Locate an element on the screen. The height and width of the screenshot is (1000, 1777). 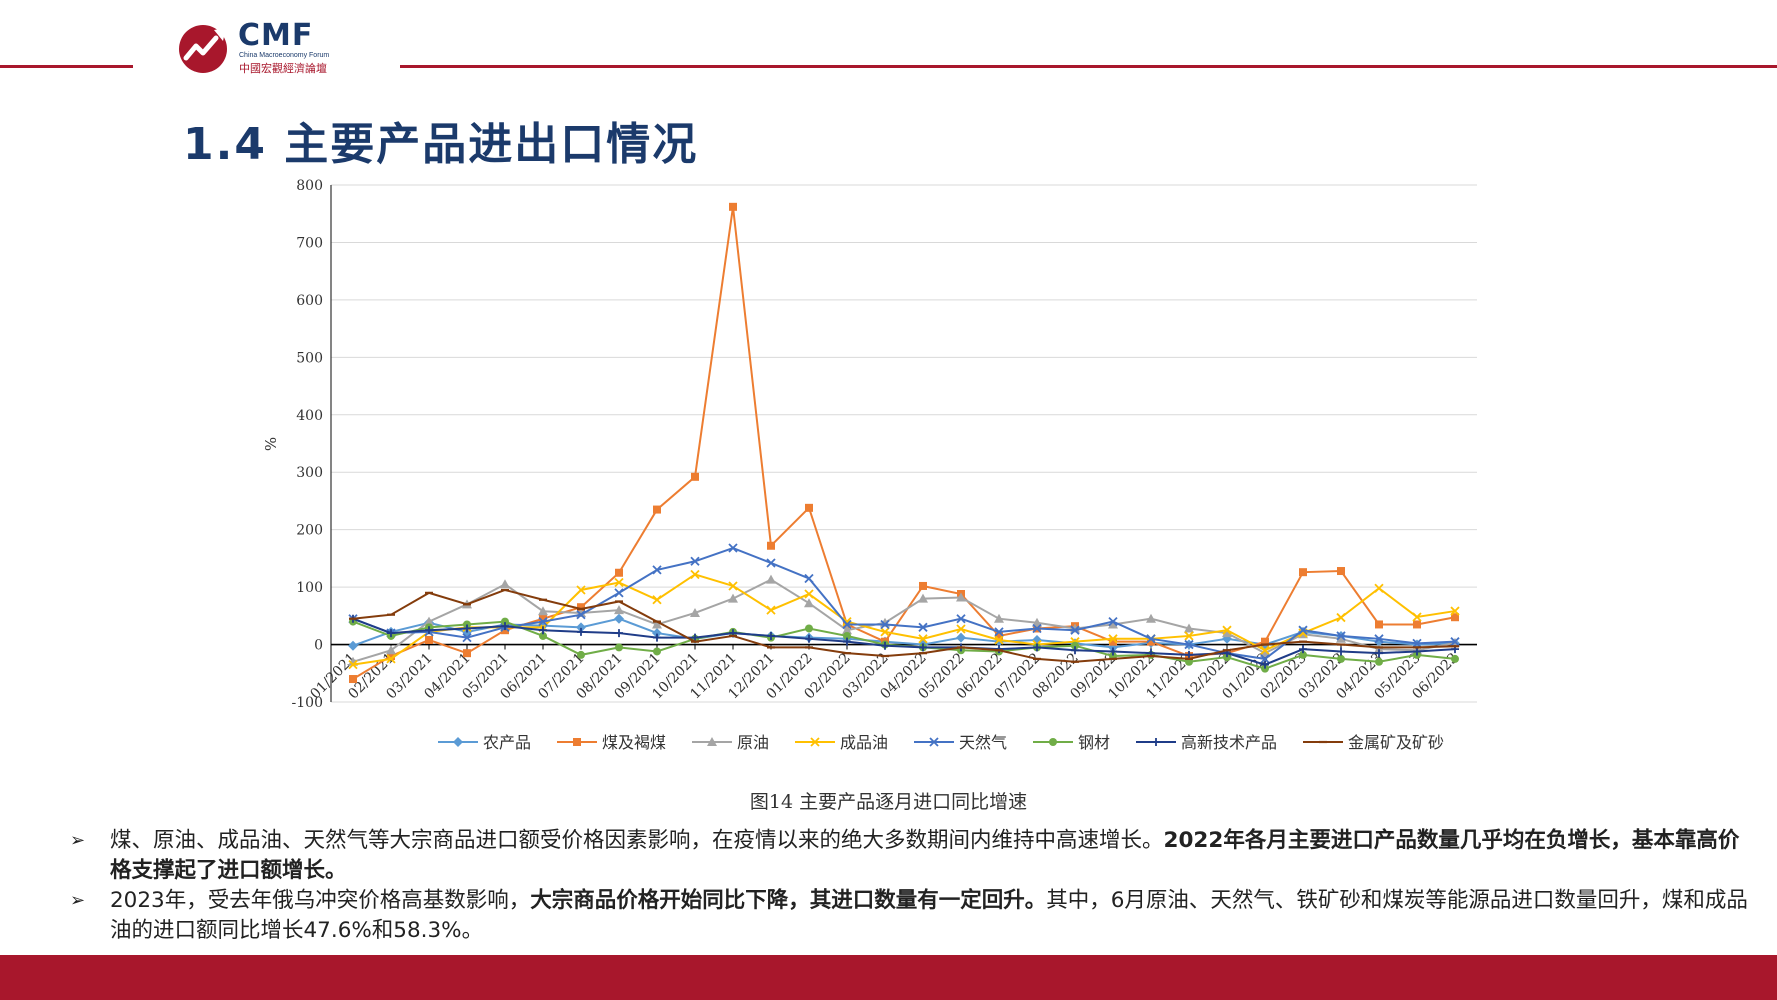
logo-subtitle: China Macroeconomy Forum is located at coordinates (284, 55).